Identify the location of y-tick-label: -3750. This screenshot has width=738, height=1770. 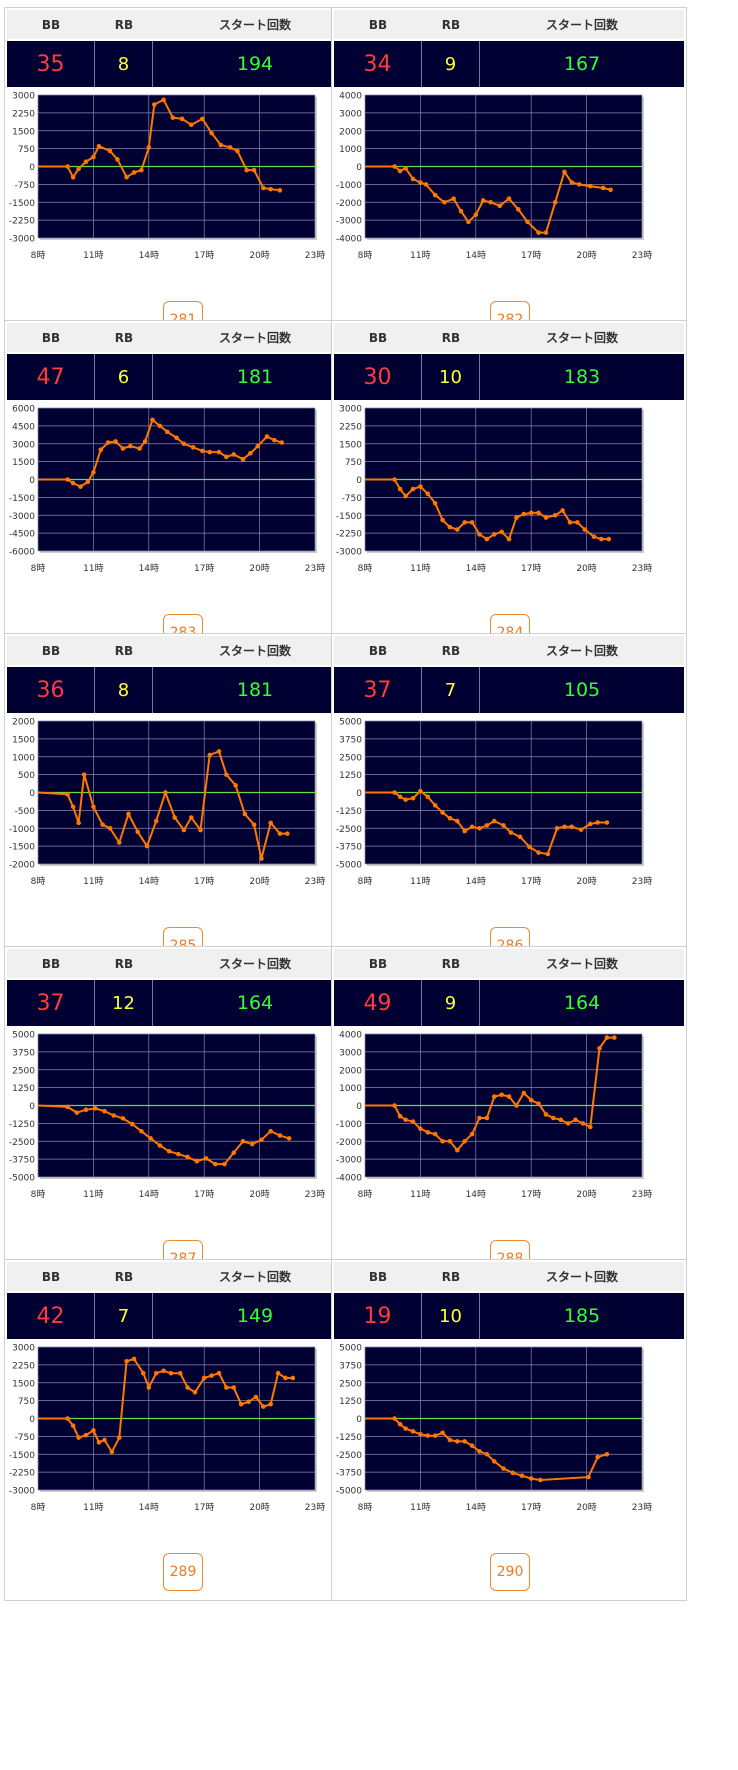
(22, 1161).